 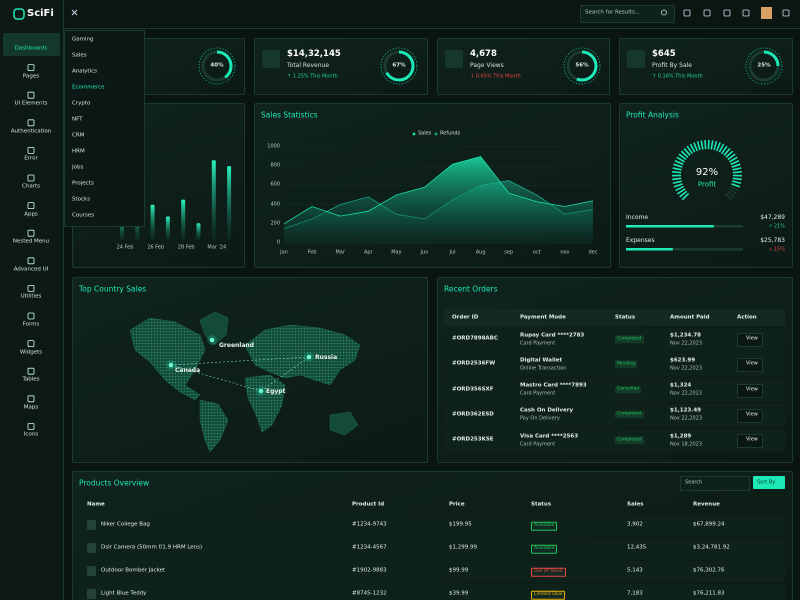 What do you see at coordinates (690, 316) in the screenshot?
I see `column-header: Amount Paid` at bounding box center [690, 316].